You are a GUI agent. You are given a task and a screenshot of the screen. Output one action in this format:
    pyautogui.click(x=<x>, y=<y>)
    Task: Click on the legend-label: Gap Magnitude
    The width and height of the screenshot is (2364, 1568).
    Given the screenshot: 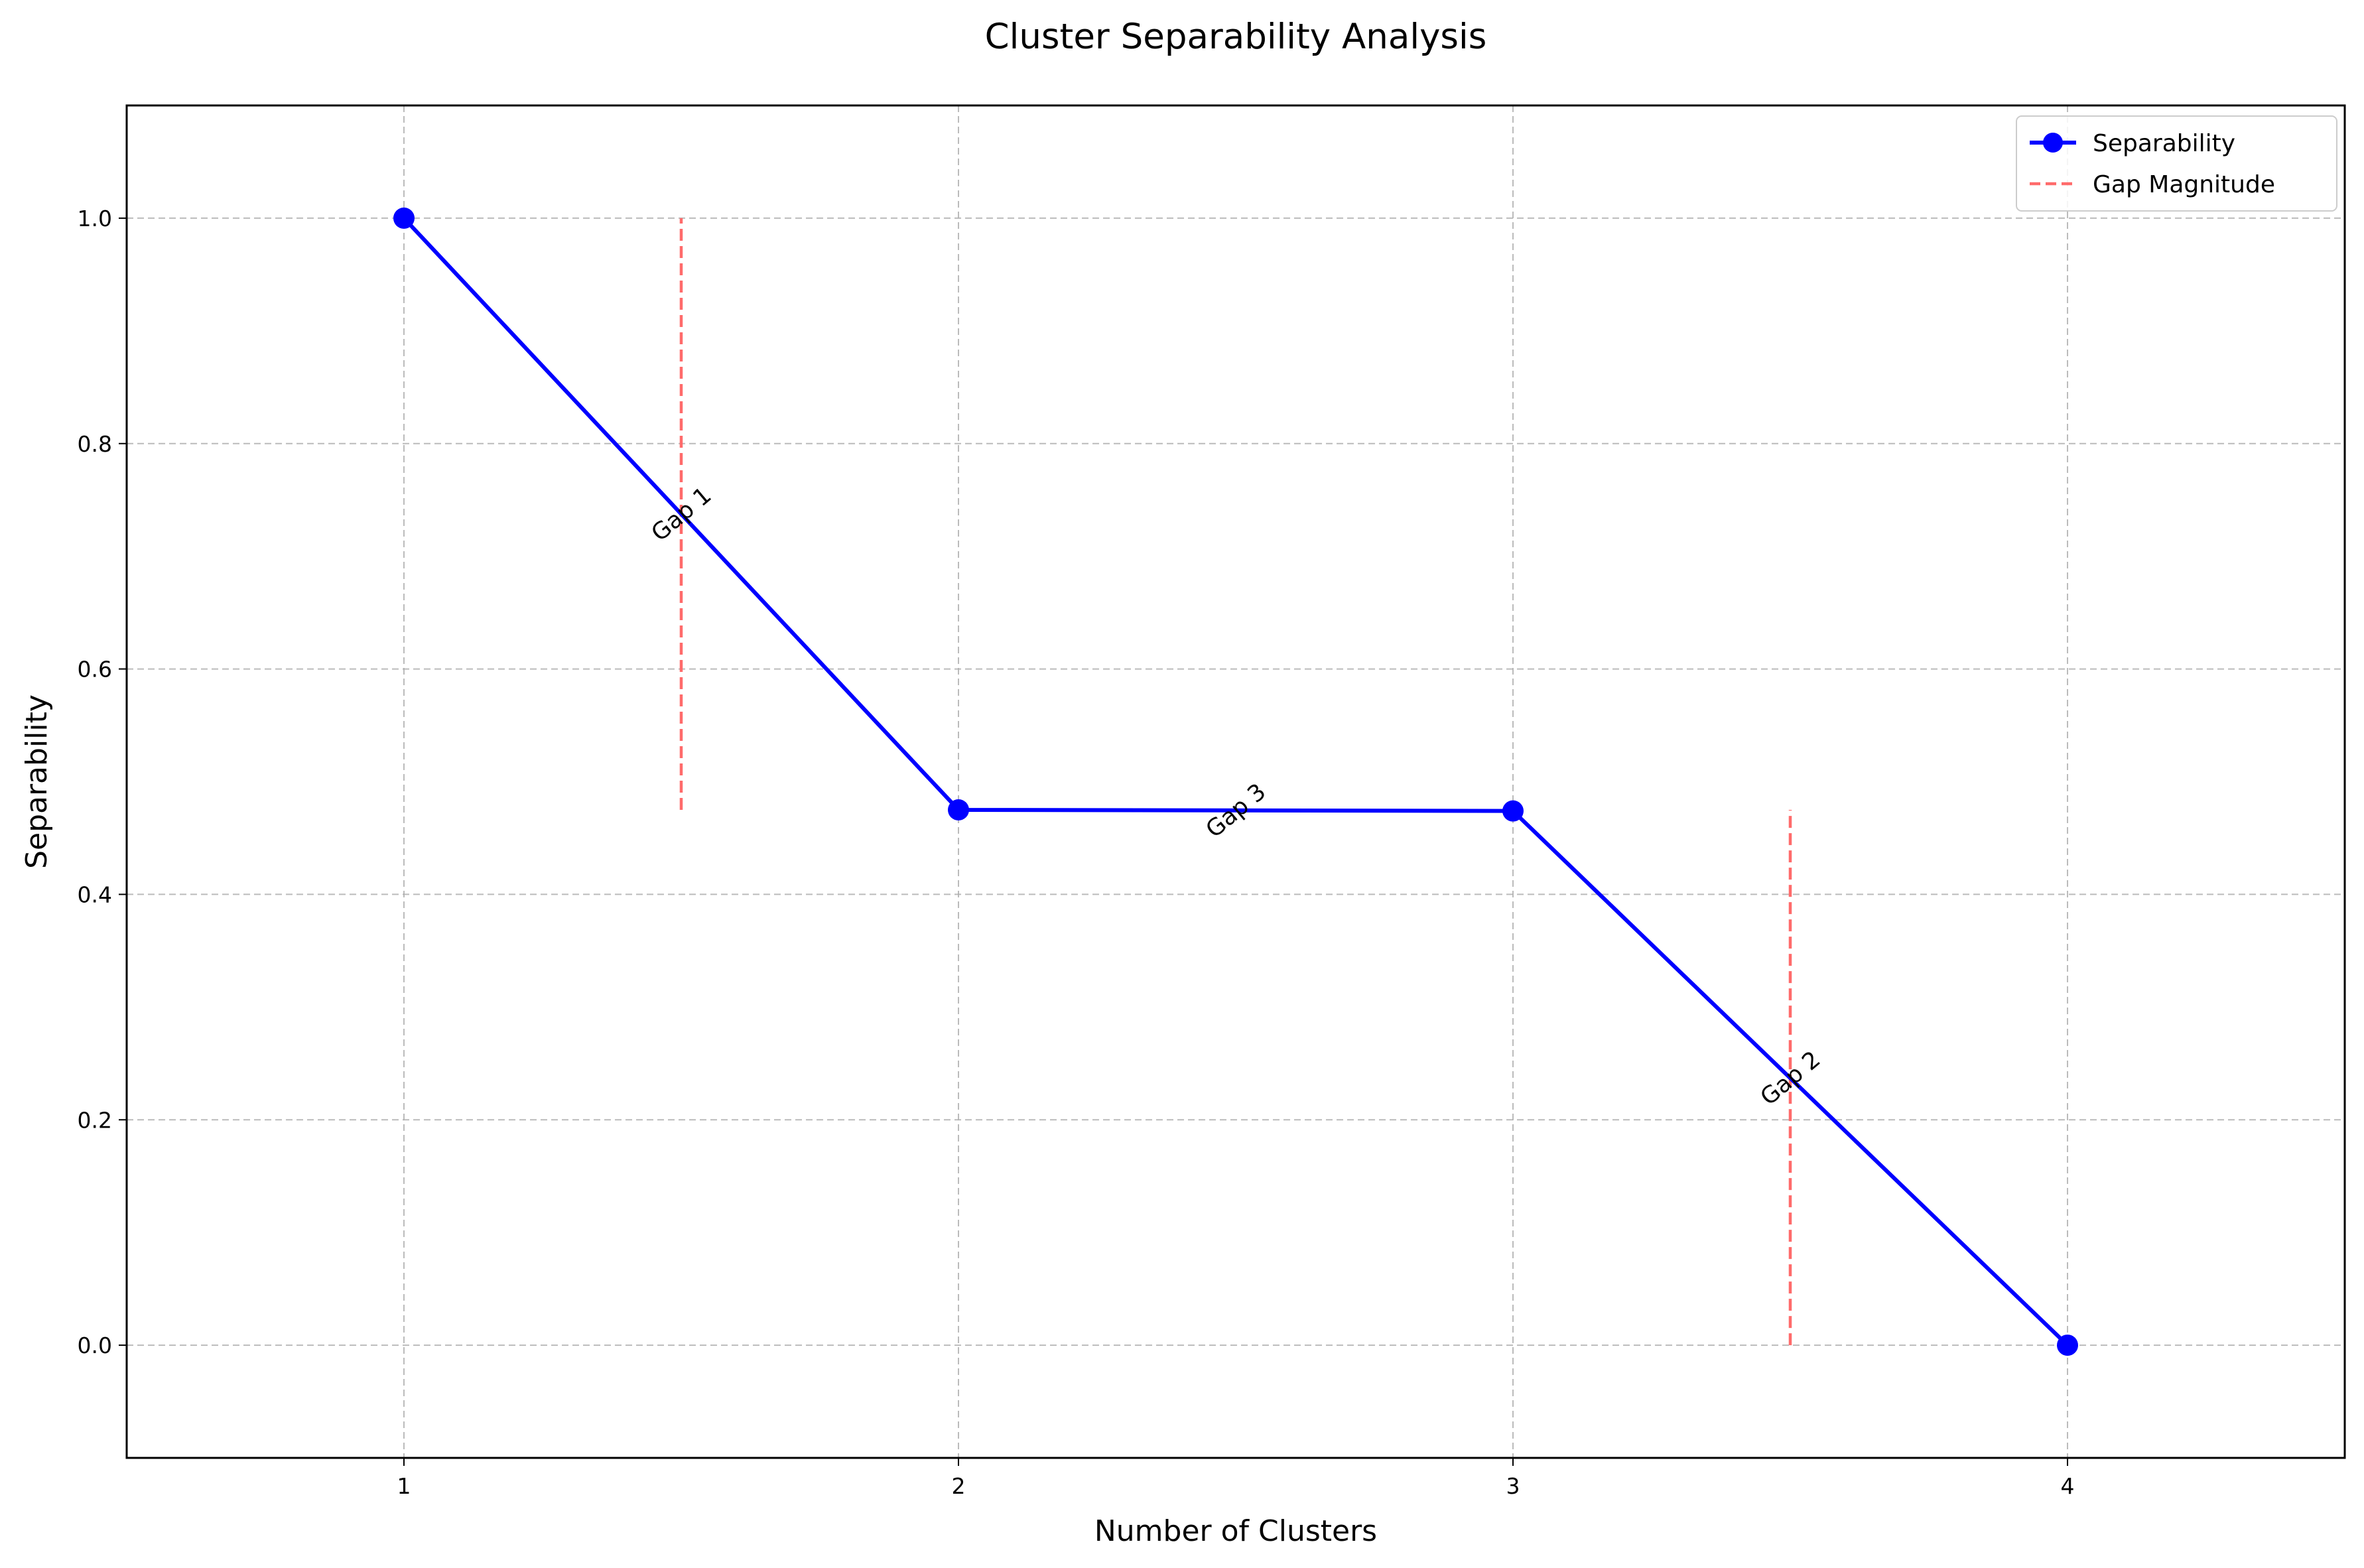 What is the action you would take?
    pyautogui.click(x=2184, y=184)
    